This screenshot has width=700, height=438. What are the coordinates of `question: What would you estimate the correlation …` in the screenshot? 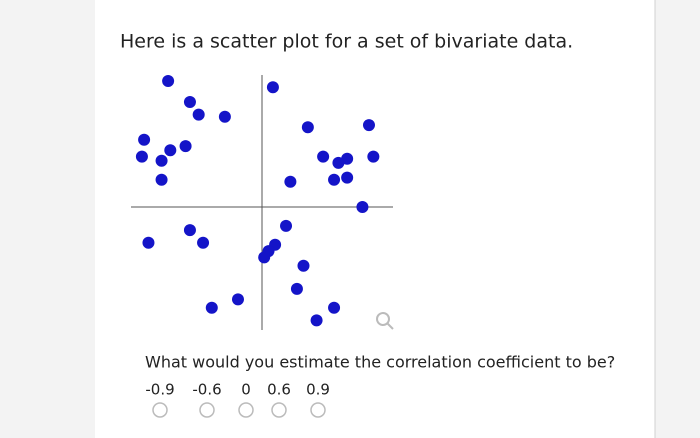 It's located at (380, 362).